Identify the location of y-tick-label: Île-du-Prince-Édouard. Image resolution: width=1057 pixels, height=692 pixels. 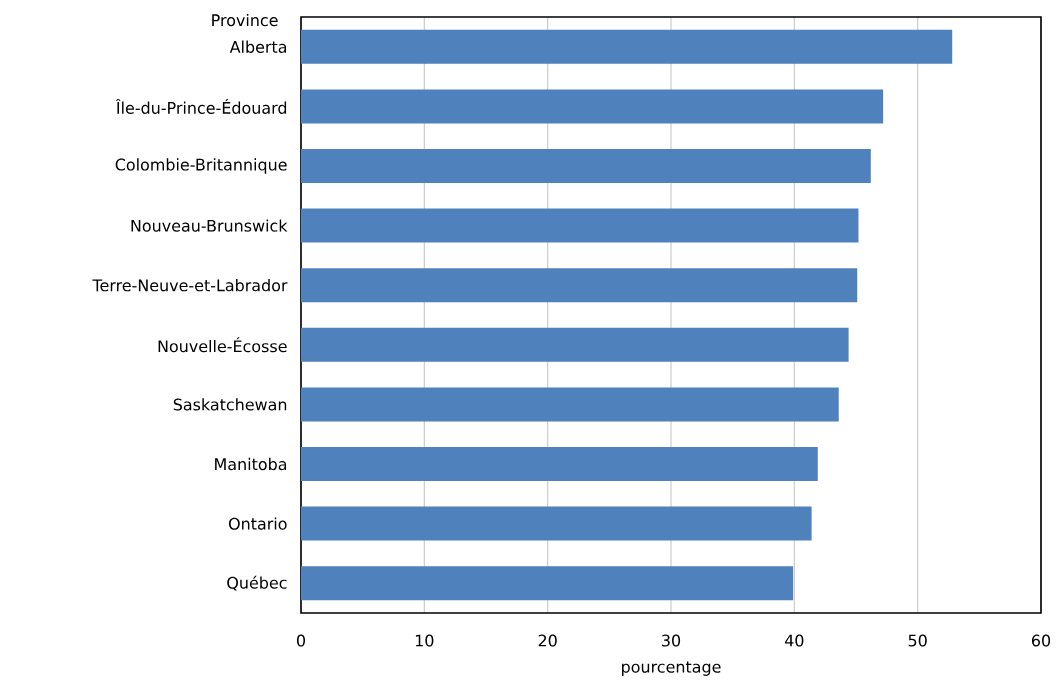
(201, 106).